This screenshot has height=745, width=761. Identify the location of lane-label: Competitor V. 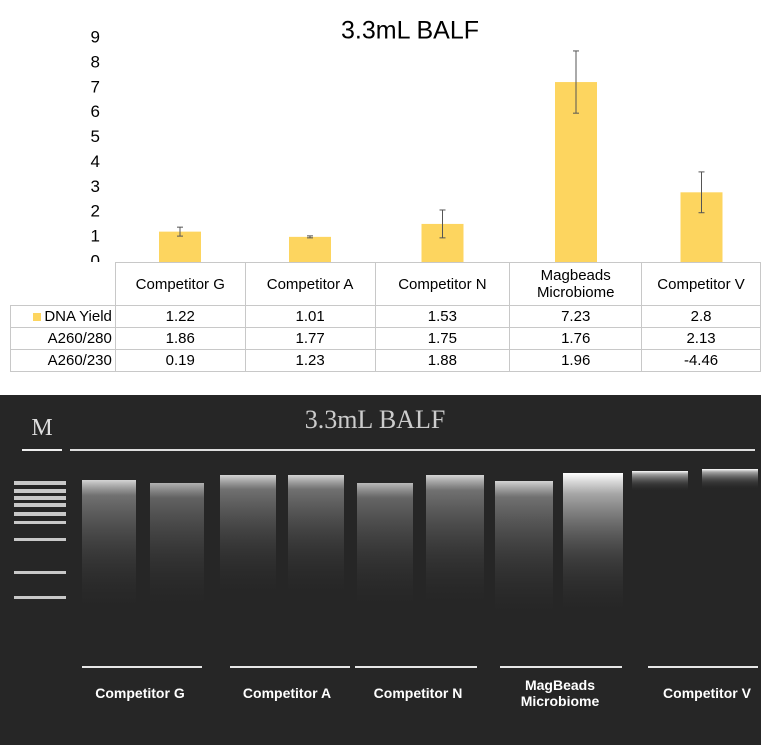
(707, 693).